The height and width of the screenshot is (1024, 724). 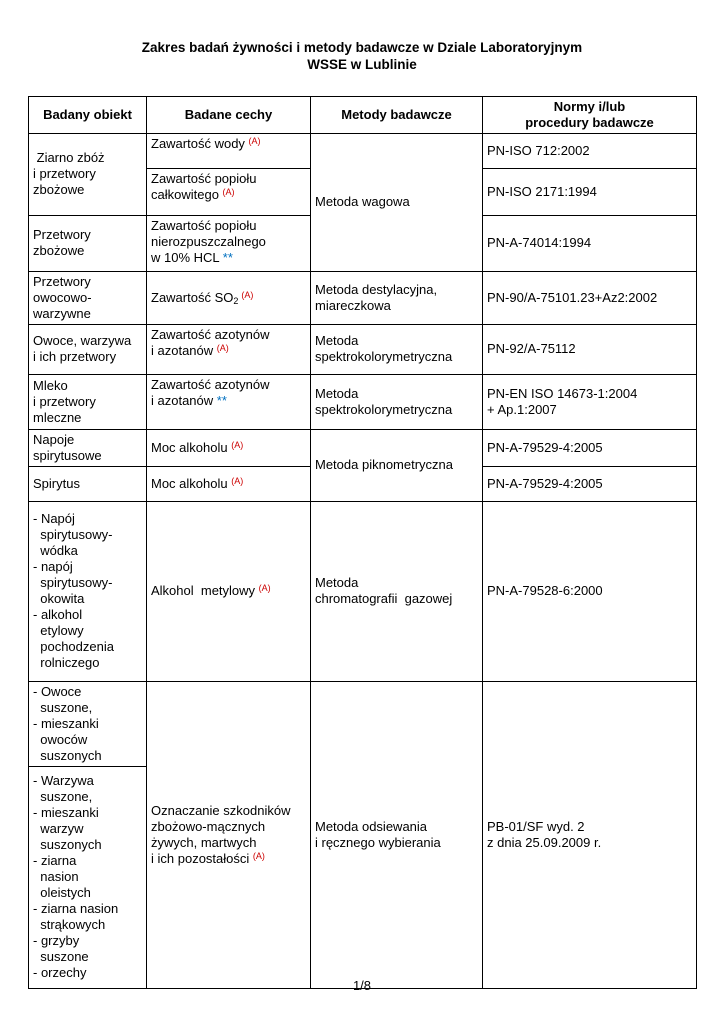 What do you see at coordinates (396, 465) in the screenshot?
I see `cell-method-piknometryczna: Metoda piknometryczna` at bounding box center [396, 465].